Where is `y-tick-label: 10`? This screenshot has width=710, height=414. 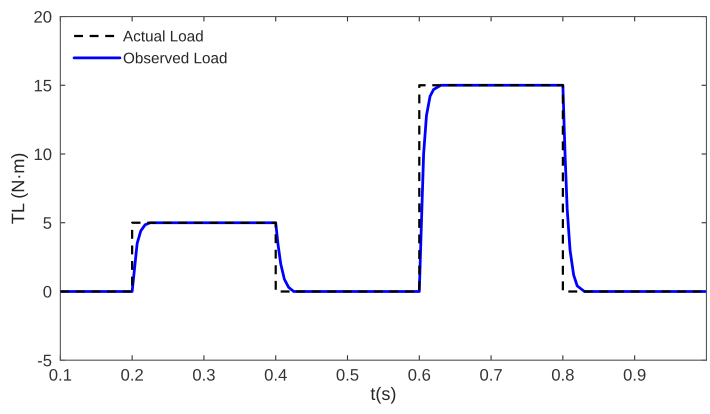
y-tick-label: 10 is located at coordinates (43, 154).